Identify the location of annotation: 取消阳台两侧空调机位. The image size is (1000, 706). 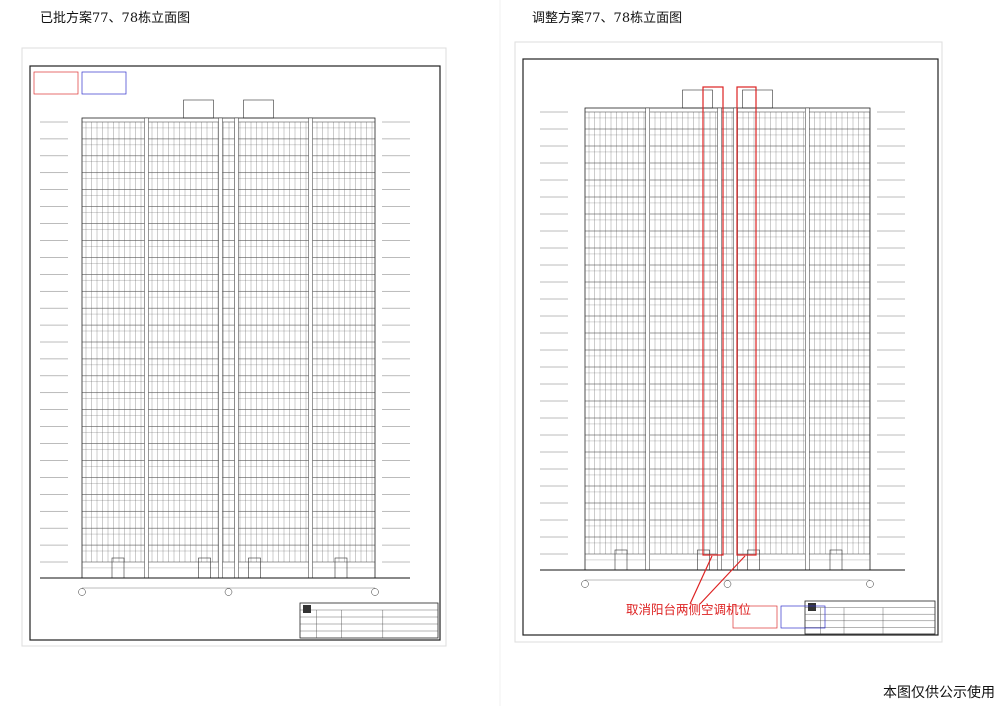
(688, 609).